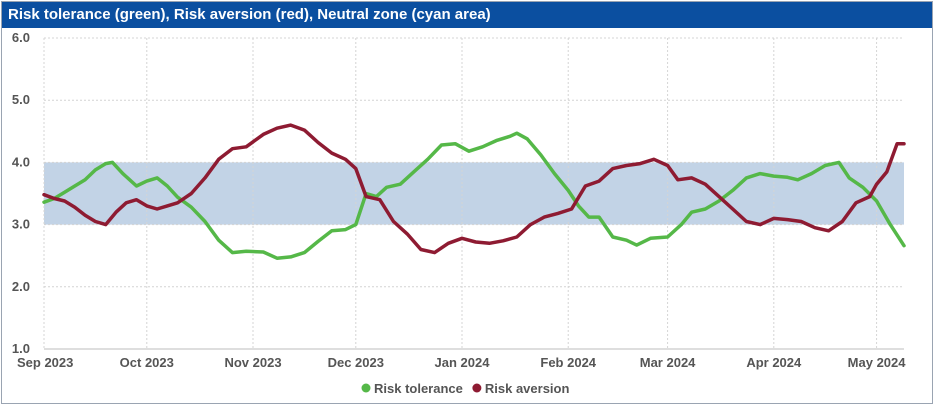  I want to click on x-tick-label: May 2024, so click(877, 362).